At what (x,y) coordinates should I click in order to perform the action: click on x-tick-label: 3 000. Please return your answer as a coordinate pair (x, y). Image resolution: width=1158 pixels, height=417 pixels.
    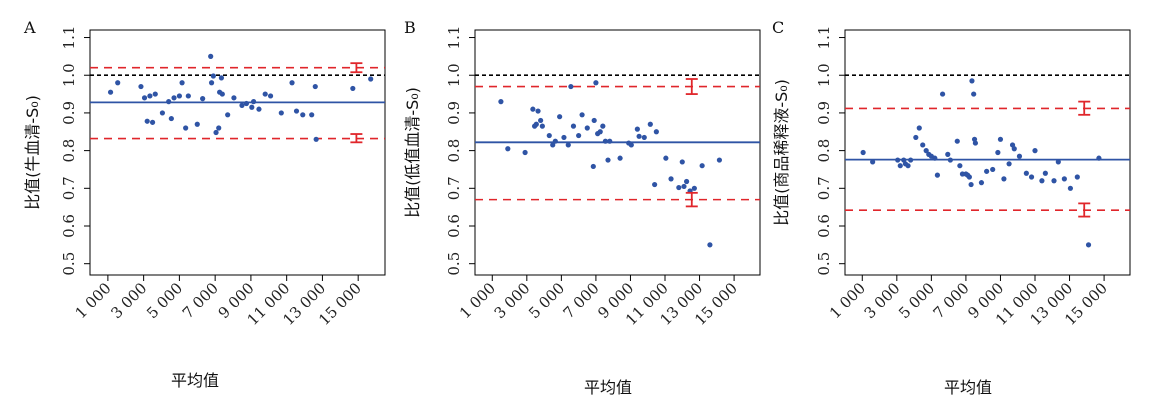
    Looking at the image, I should click on (128, 300).